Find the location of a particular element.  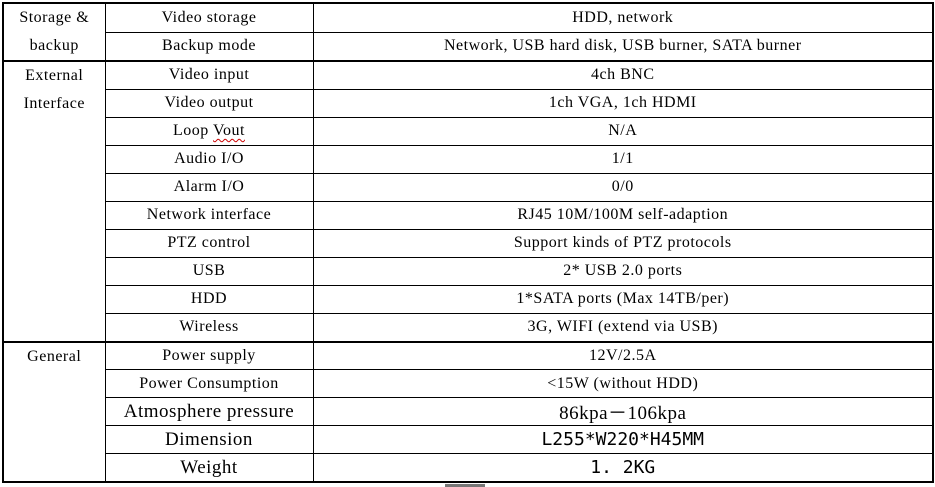

table-row: Wireless 3G, WIFI (extend via USB) is located at coordinates (468, 328).